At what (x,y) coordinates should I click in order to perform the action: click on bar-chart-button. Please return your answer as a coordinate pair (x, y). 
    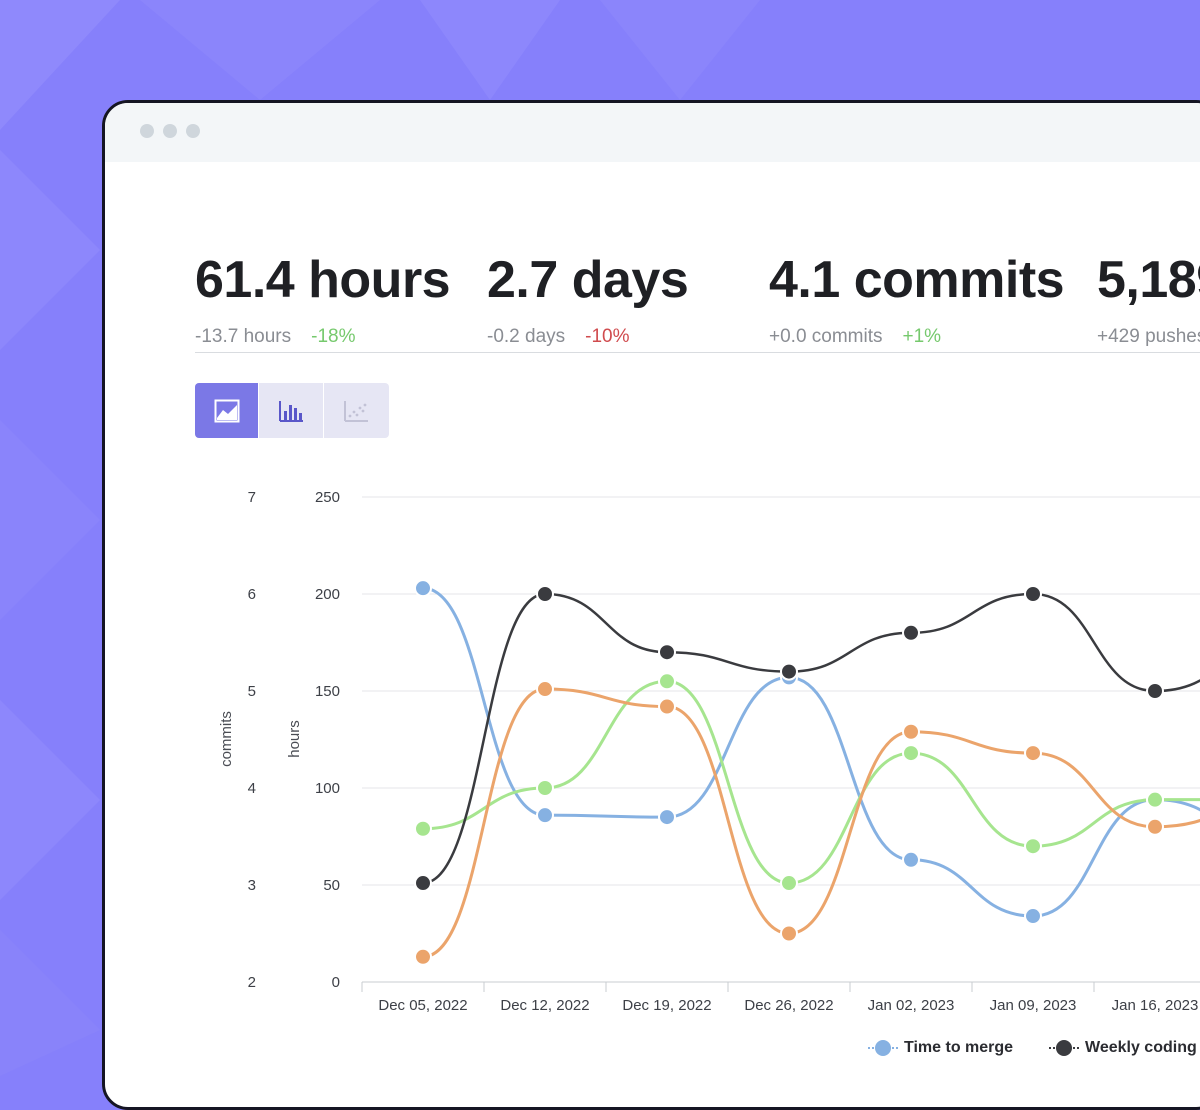
    Looking at the image, I should click on (290, 410).